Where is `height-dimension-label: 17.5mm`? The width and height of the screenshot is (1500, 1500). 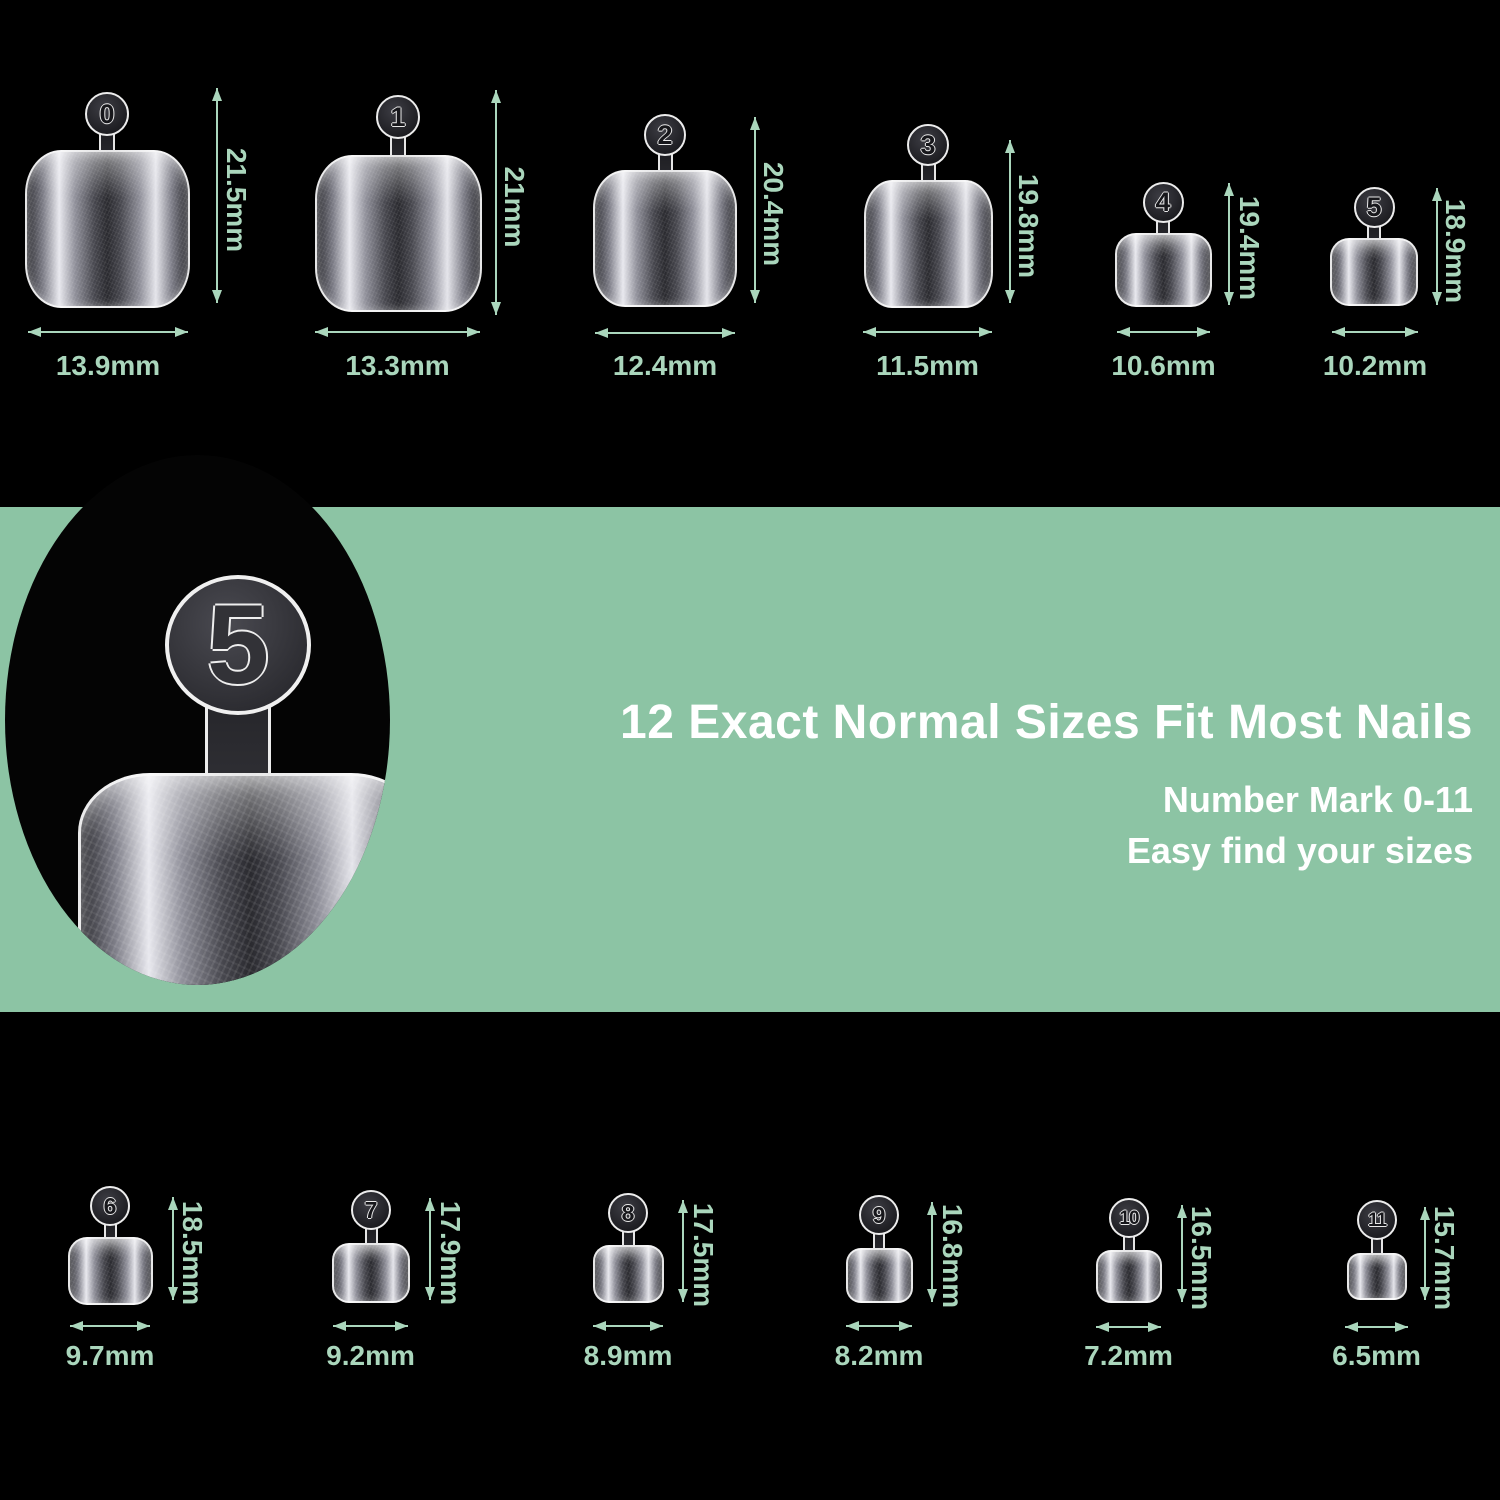 height-dimension-label: 17.5mm is located at coordinates (703, 1255).